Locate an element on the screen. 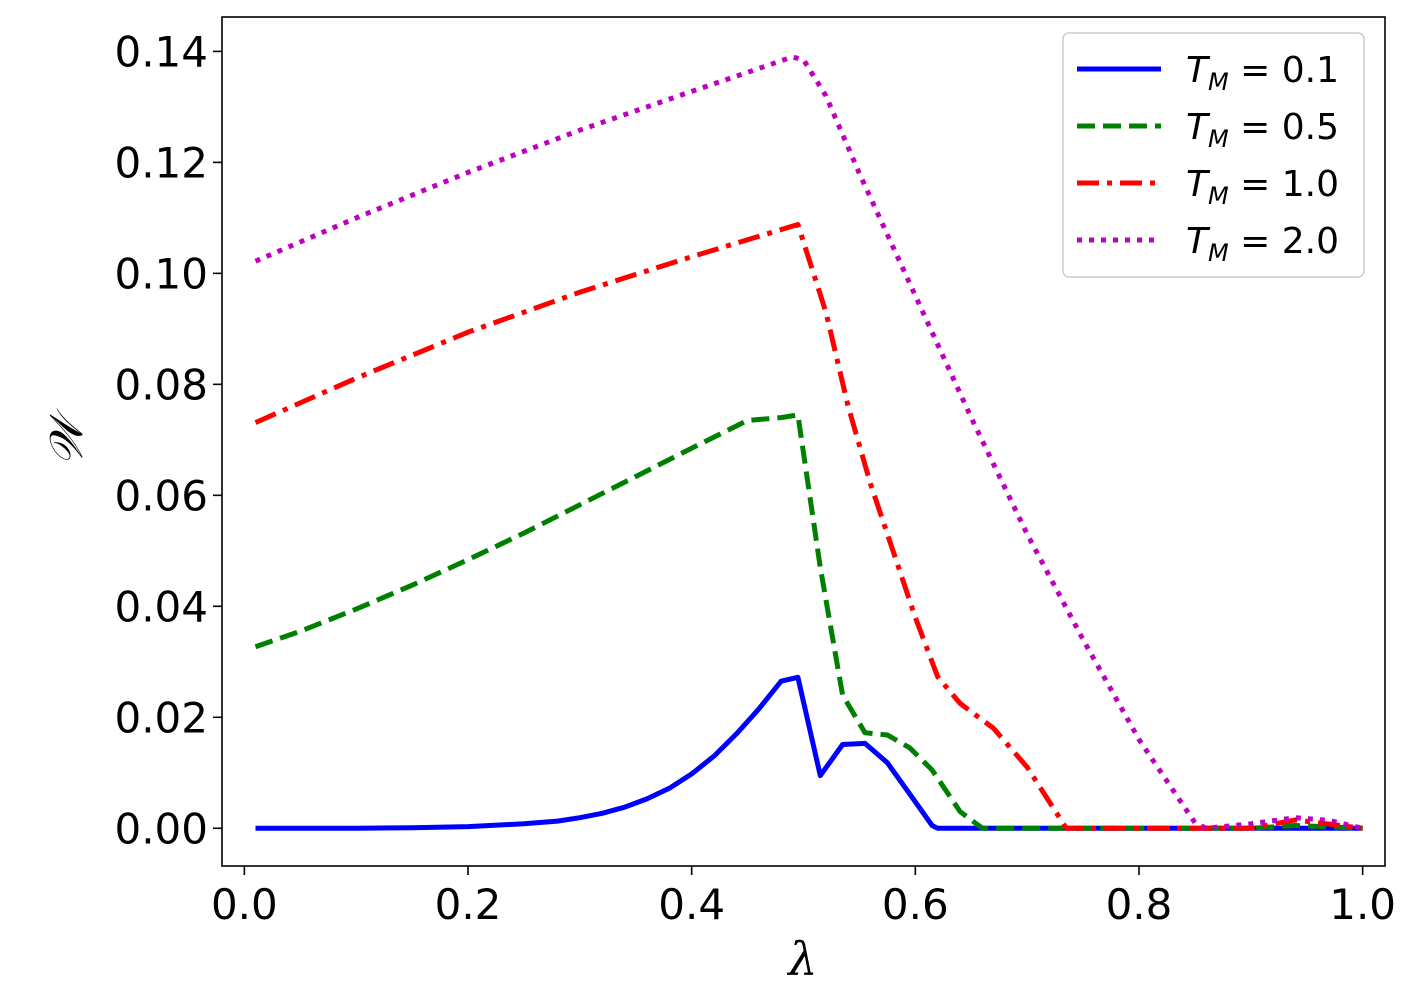 Image resolution: width=1412 pixels, height=988 pixels. legend-frame is located at coordinates (1213, 155).